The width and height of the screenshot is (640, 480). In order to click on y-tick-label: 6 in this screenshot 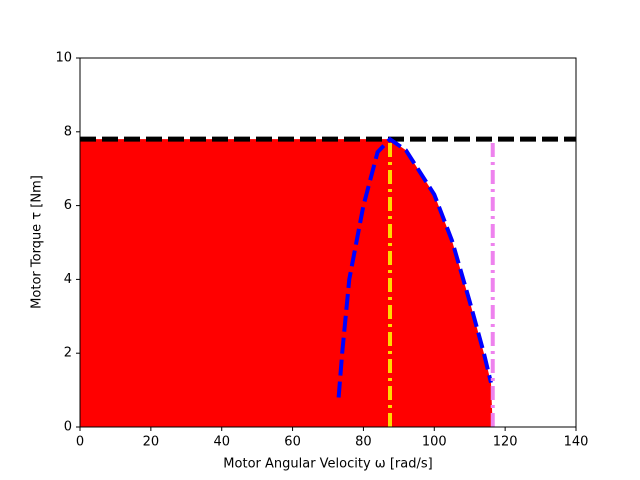, I will do `click(68, 205)`.